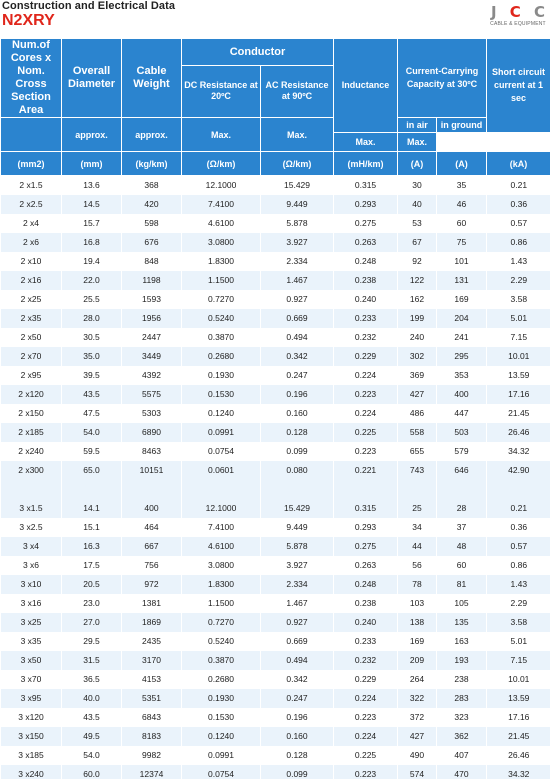 The image size is (550, 779). Describe the element at coordinates (297, 134) in the screenshot. I see `header-max-ac: Max.` at that location.